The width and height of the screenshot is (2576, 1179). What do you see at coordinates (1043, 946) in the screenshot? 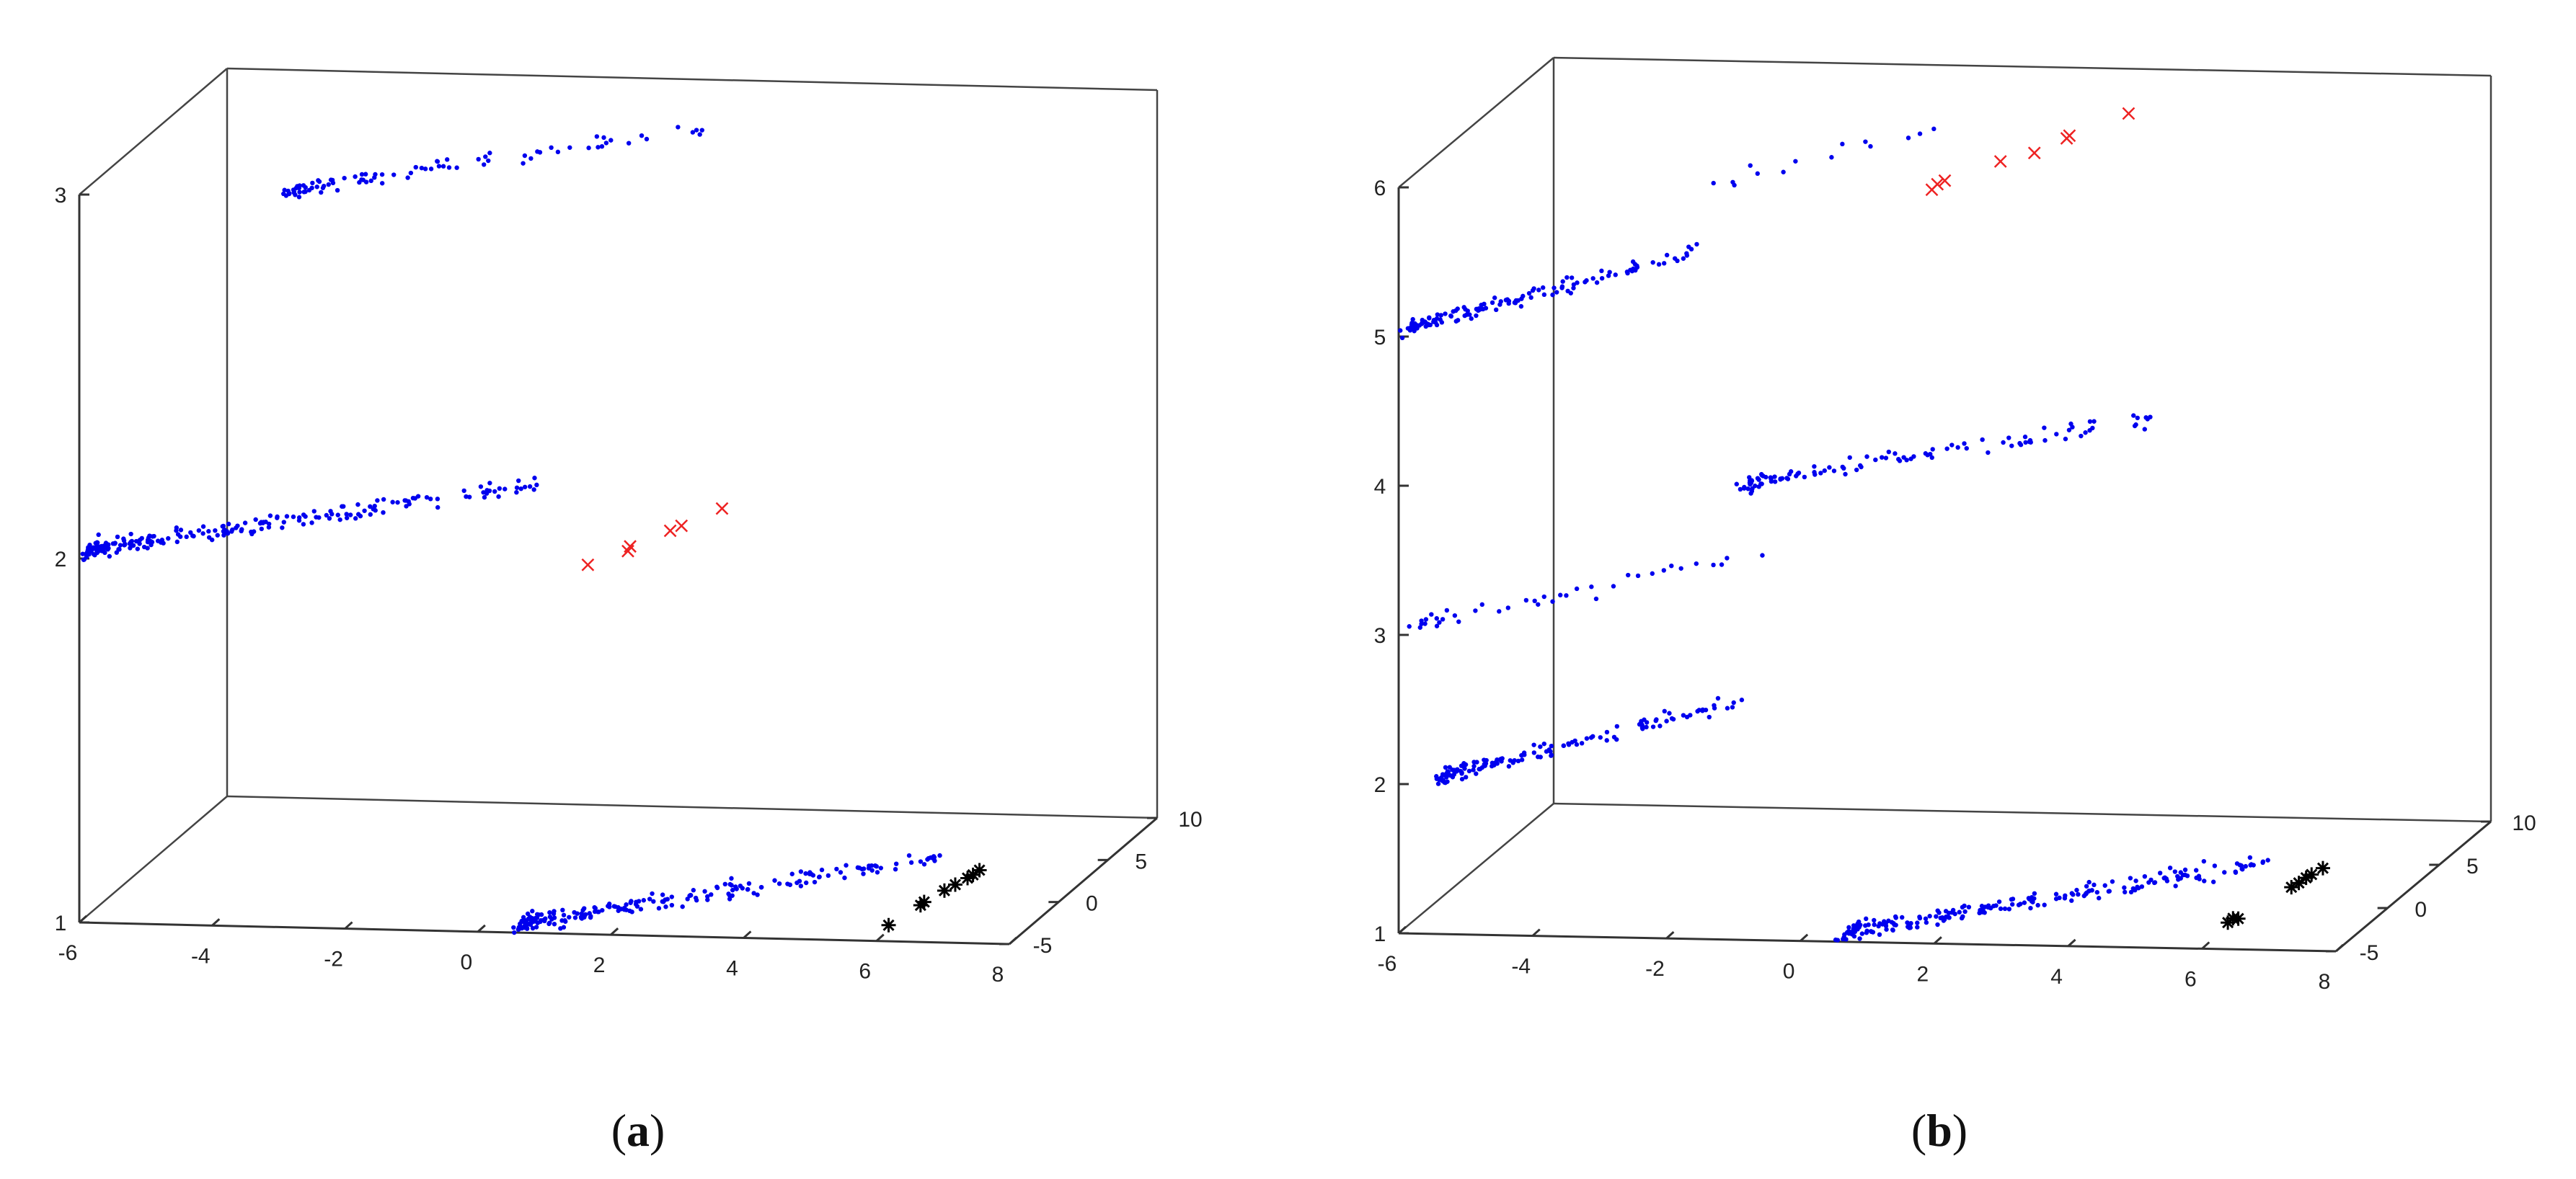
I see `panel-a-y-tick-label: -5` at bounding box center [1043, 946].